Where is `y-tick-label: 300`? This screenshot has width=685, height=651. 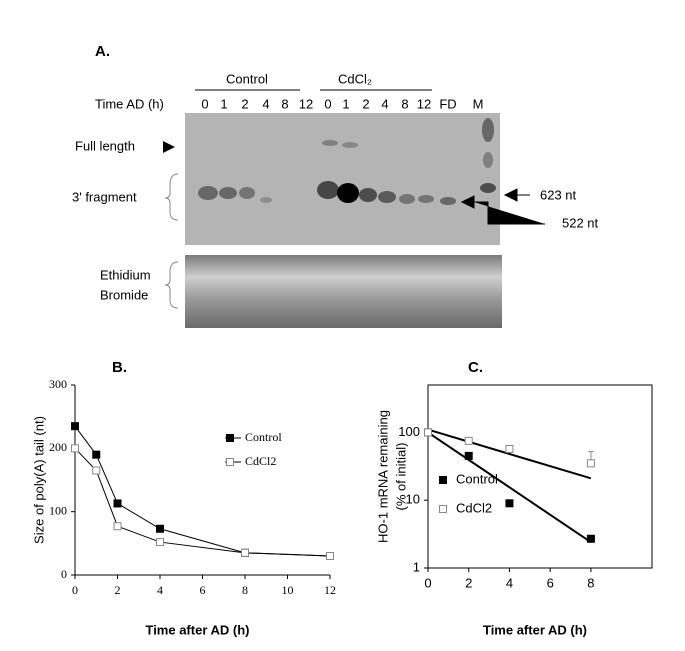
y-tick-label: 300 is located at coordinates (58, 384).